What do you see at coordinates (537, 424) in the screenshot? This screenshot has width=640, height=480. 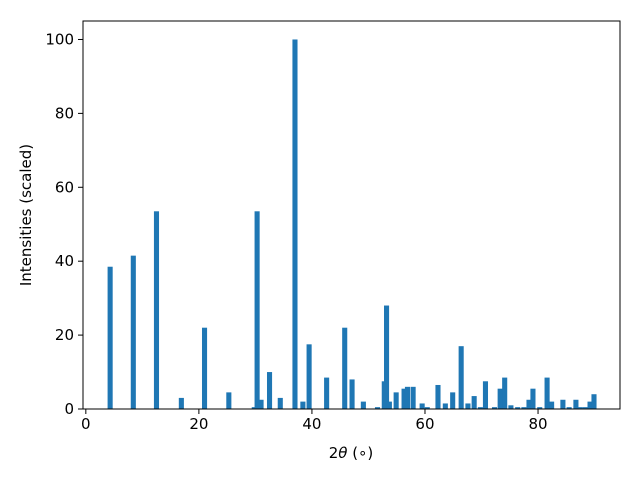 I see `x-tick-label: 80` at bounding box center [537, 424].